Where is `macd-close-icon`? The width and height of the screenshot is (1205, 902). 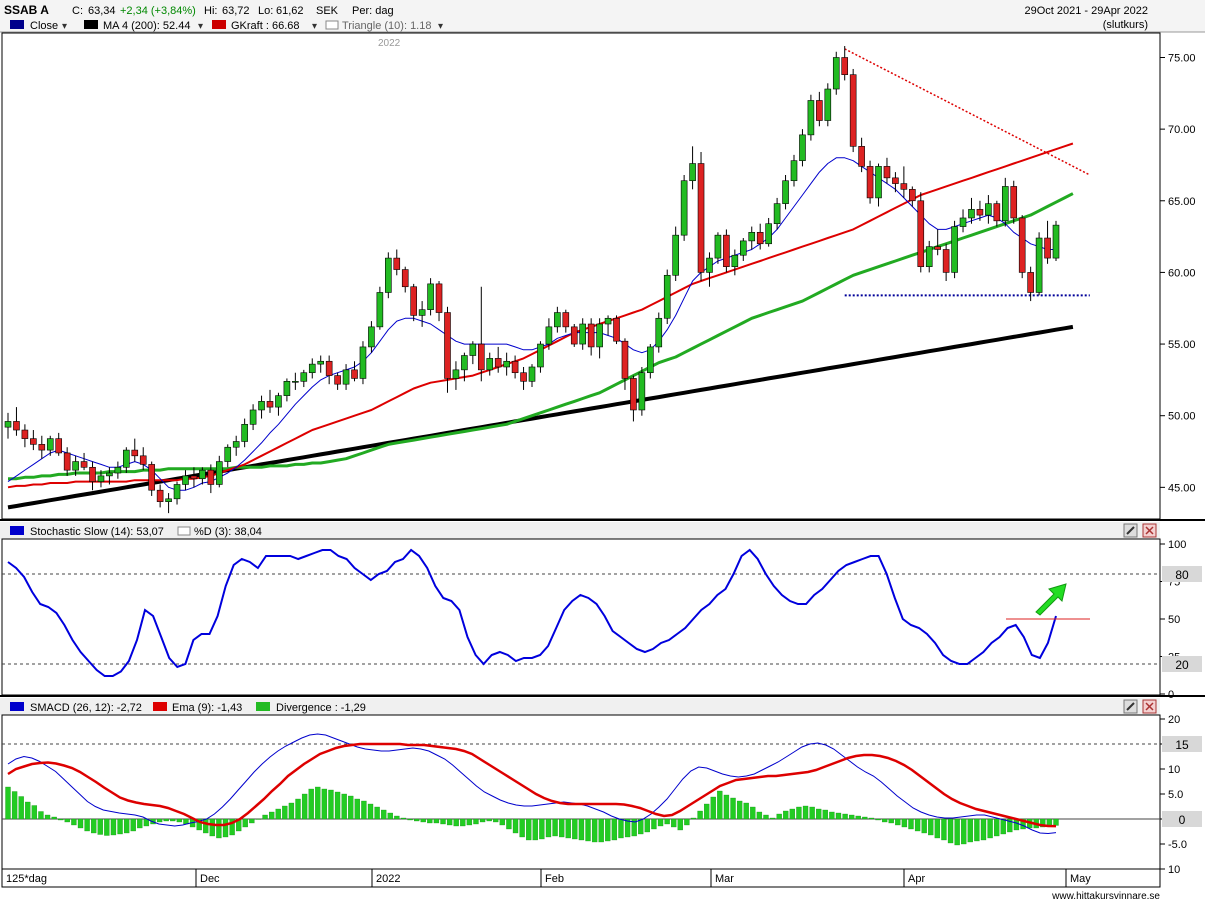 macd-close-icon is located at coordinates (1149, 706).